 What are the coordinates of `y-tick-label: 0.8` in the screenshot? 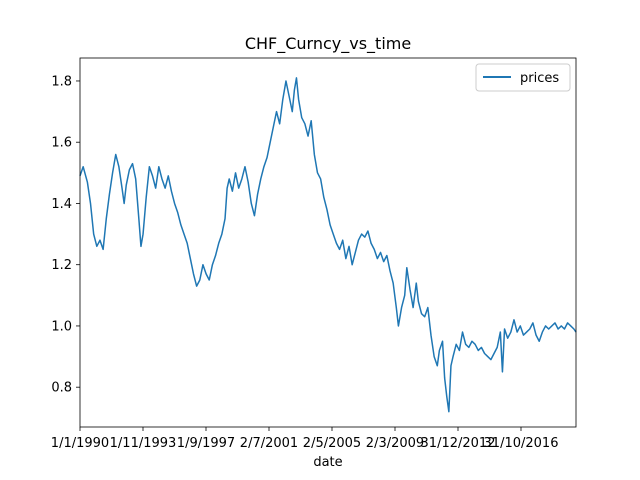 It's located at (61, 388).